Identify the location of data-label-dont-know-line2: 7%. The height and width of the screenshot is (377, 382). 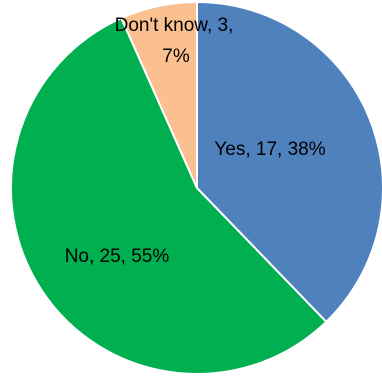
(176, 56).